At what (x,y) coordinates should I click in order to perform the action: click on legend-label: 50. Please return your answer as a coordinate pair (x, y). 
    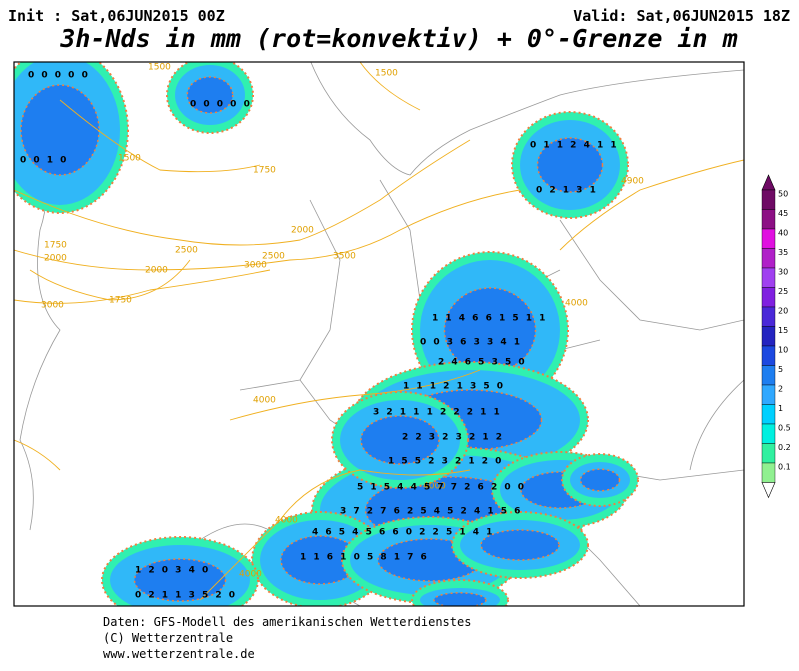
    Looking at the image, I should click on (783, 194).